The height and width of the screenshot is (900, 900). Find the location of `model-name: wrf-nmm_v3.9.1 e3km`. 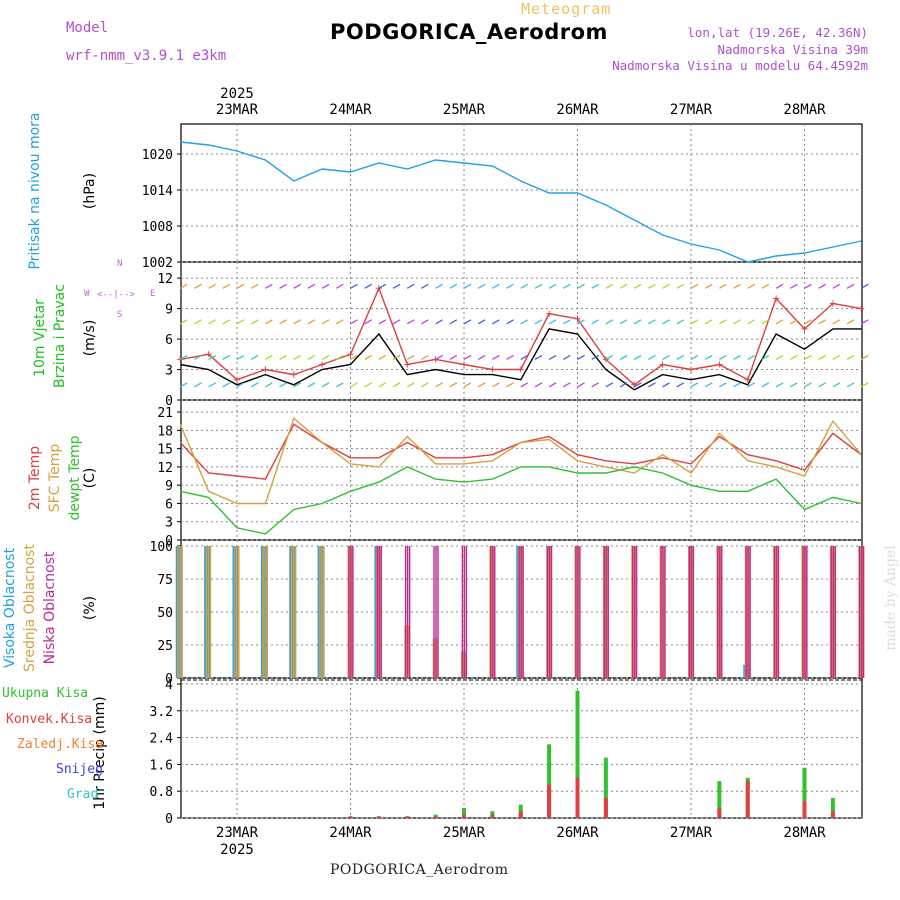

model-name: wrf-nmm_v3.9.1 e3km is located at coordinates (146, 56).